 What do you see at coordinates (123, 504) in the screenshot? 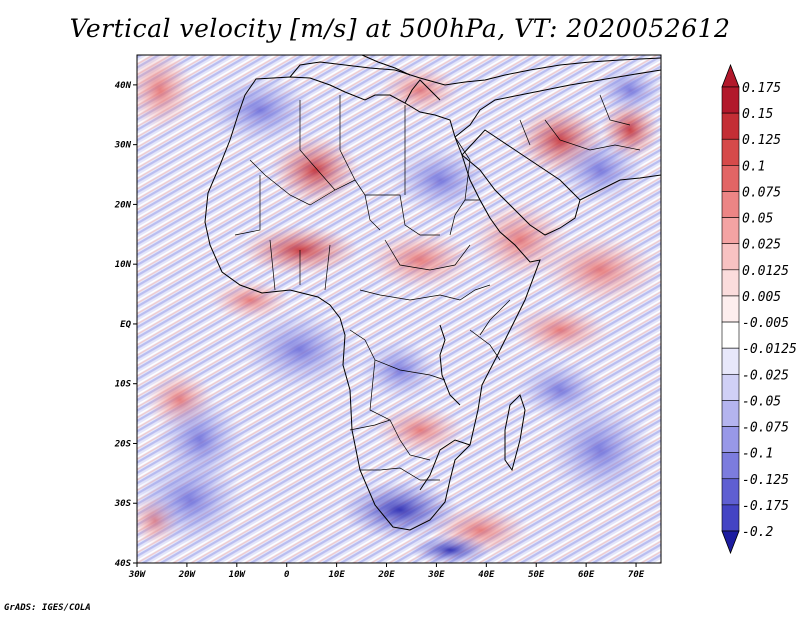
I see `lat-tick-label: 30S` at bounding box center [123, 504].